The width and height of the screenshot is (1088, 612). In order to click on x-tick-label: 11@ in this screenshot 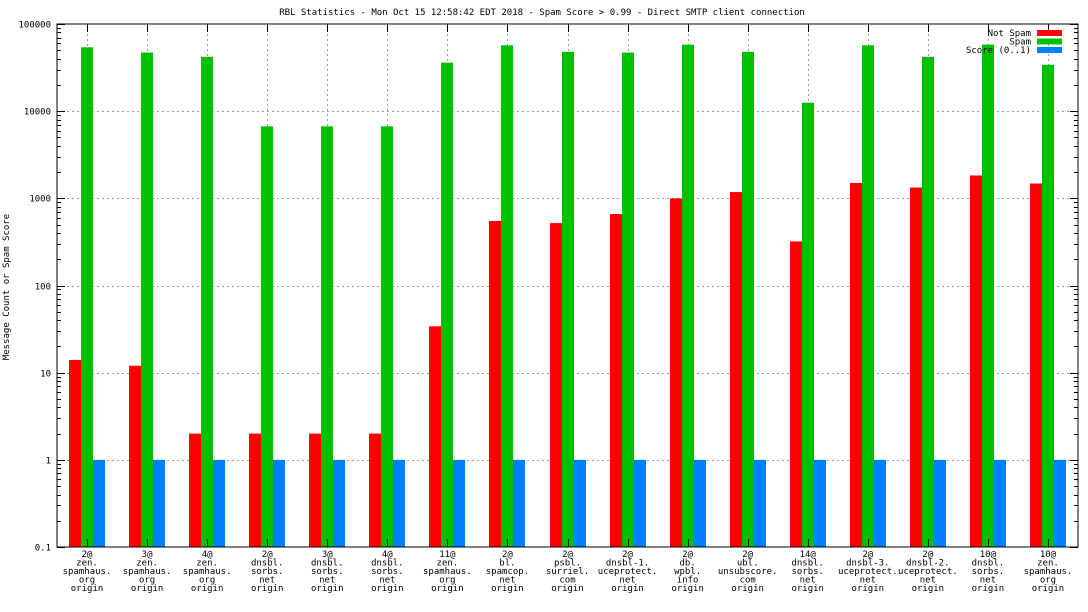, I will do `click(447, 555)`.